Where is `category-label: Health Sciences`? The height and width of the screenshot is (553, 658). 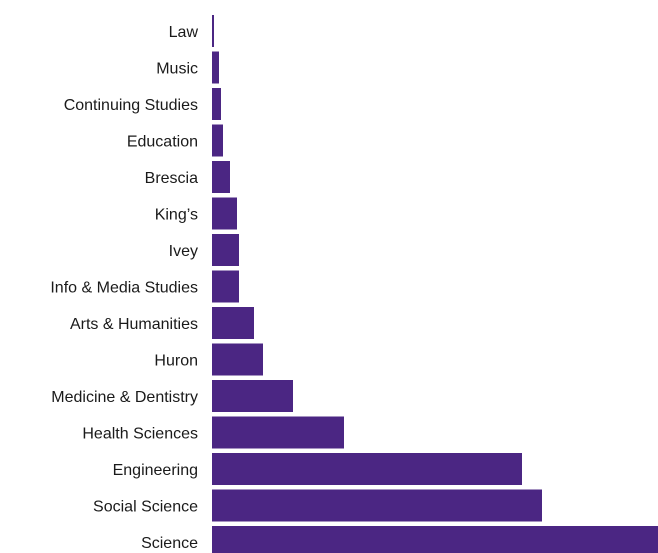
category-label: Health Sciences is located at coordinates (140, 434).